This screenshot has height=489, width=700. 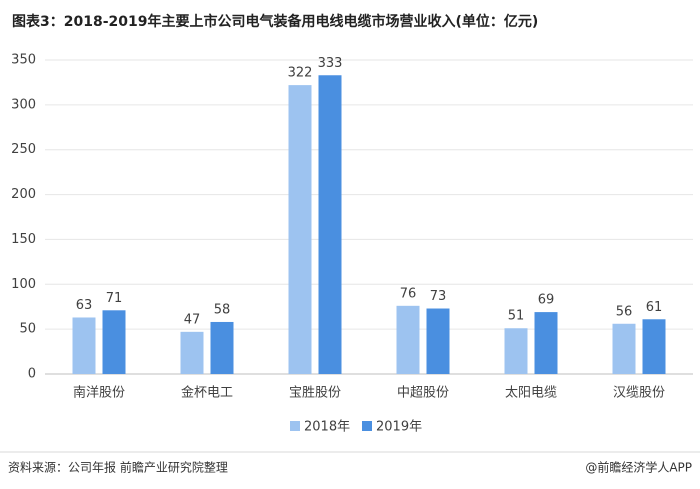 I want to click on x-tick-label: 宝胜股份, so click(x=315, y=393).